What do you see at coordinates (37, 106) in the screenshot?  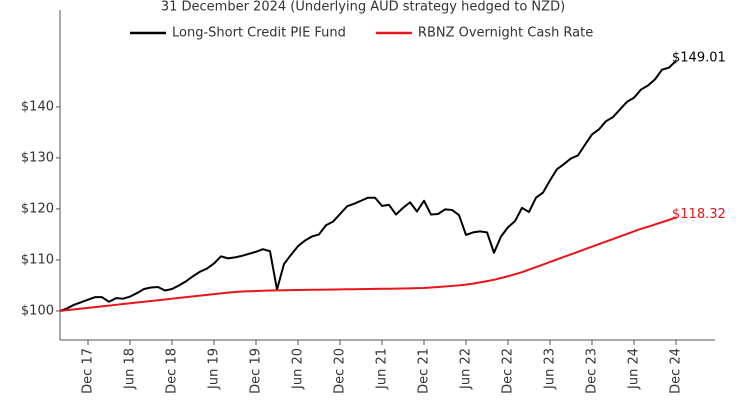 I see `y-tick-label: $140` at bounding box center [37, 106].